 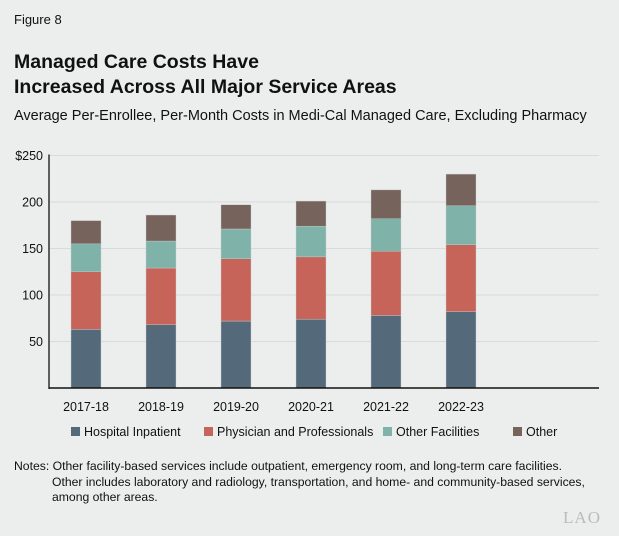 What do you see at coordinates (461, 407) in the screenshot?
I see `x-tick-label: 2022-23` at bounding box center [461, 407].